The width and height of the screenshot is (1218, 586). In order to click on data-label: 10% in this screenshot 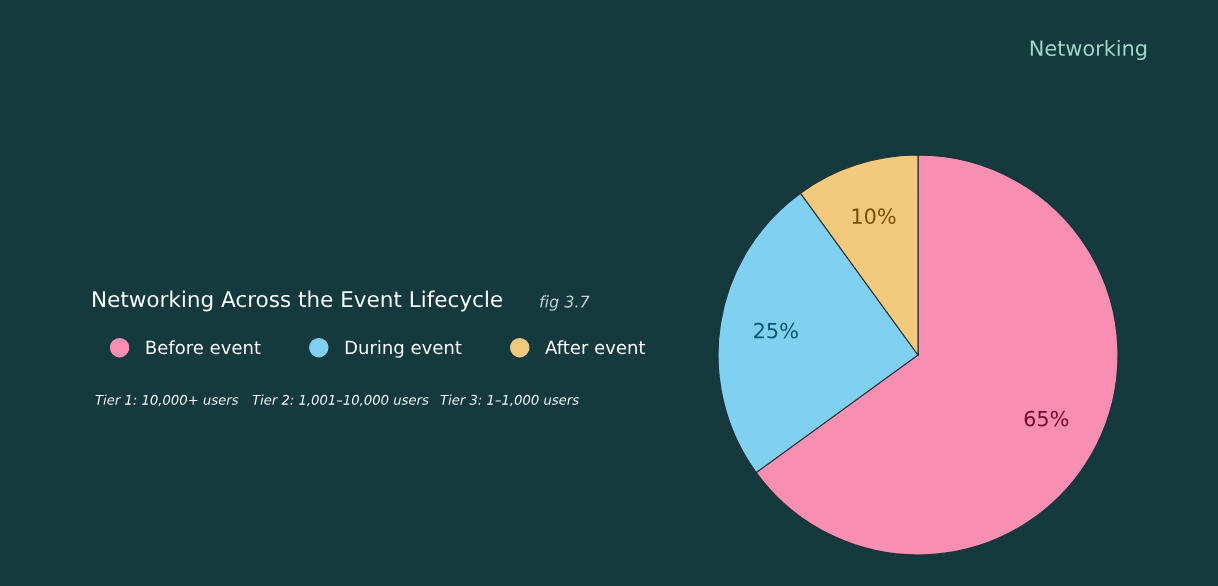, I will do `click(874, 216)`.